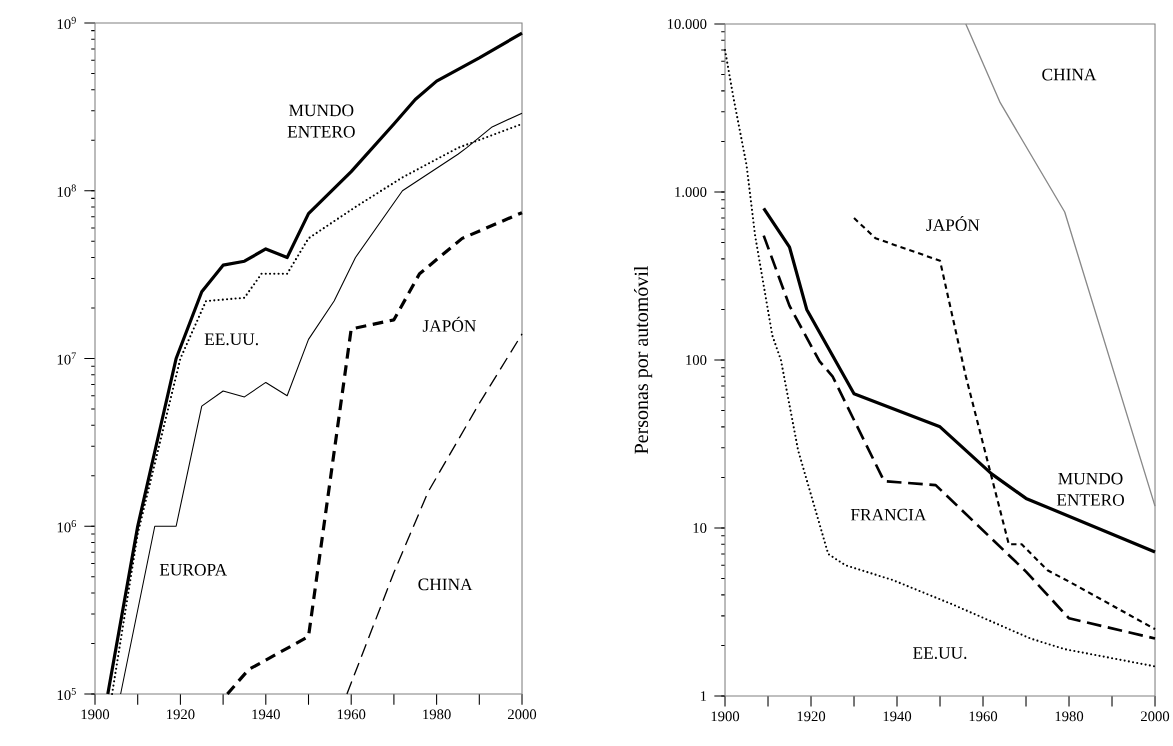 This screenshot has height=746, width=1173. What do you see at coordinates (888, 514) in the screenshot?
I see `series-label: FRANCIA` at bounding box center [888, 514].